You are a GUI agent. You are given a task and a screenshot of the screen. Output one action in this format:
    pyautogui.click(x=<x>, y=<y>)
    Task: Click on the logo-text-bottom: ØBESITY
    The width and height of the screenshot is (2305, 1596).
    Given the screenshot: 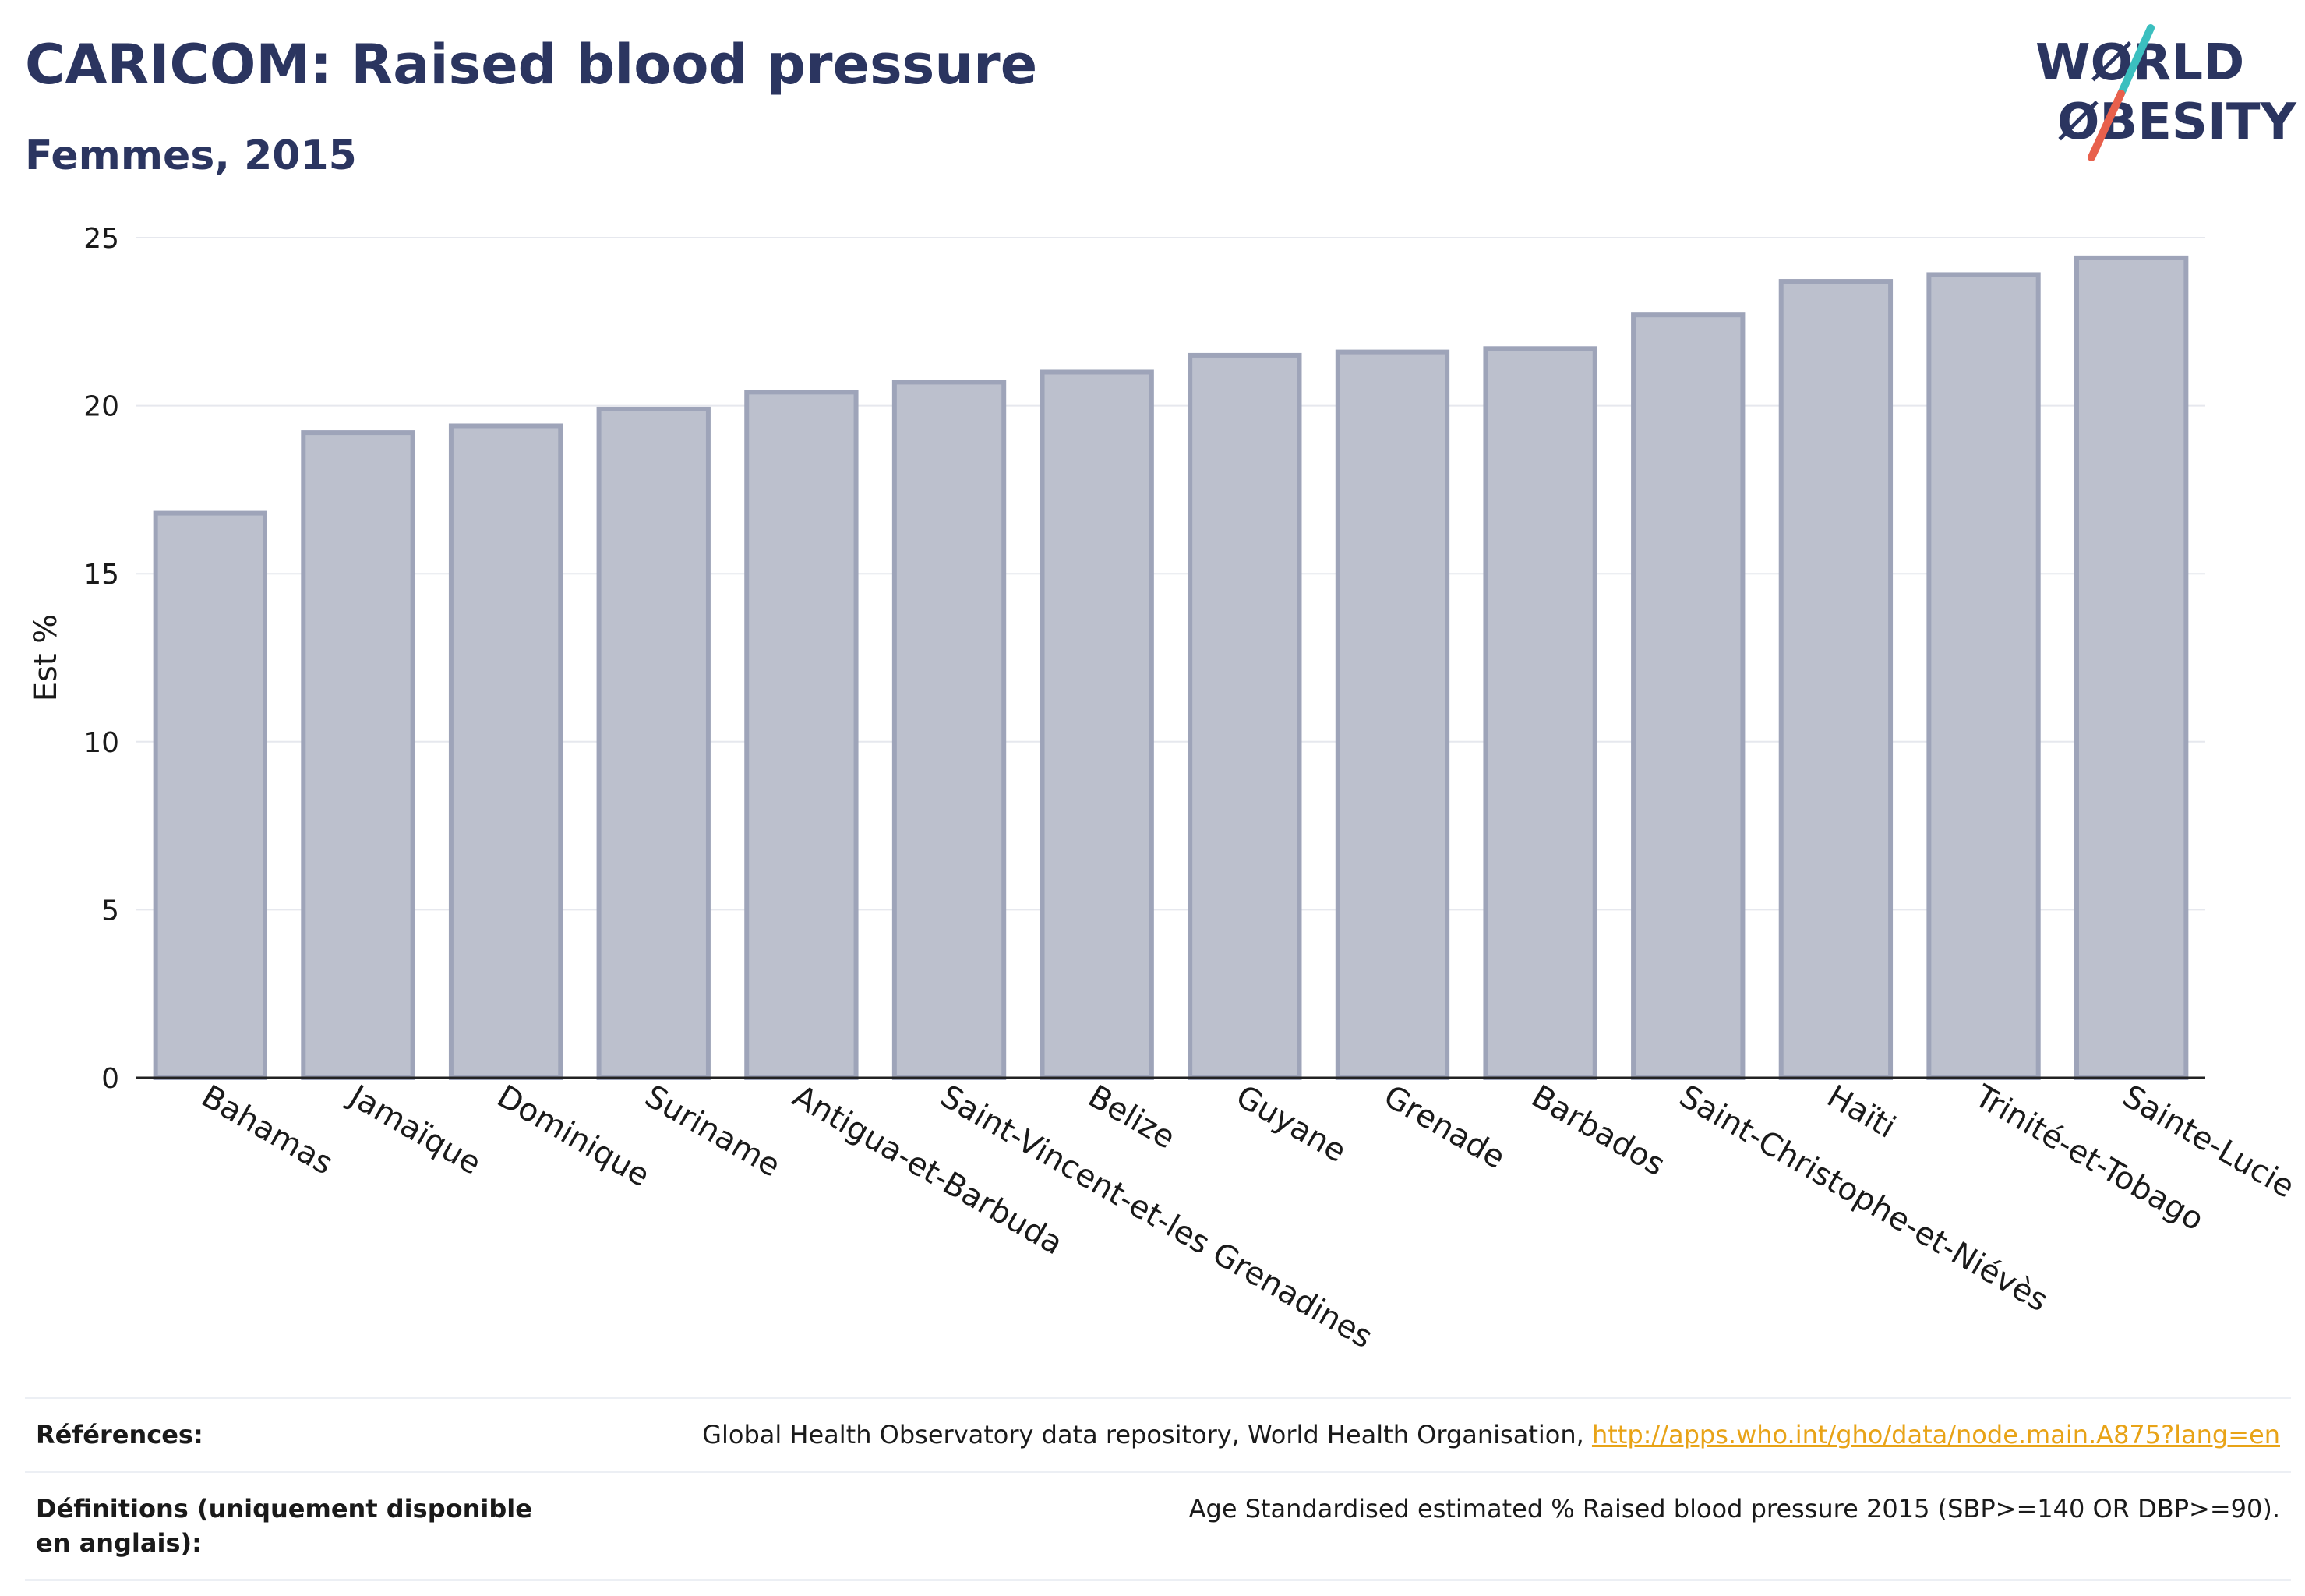 What is the action you would take?
    pyautogui.click(x=2176, y=122)
    